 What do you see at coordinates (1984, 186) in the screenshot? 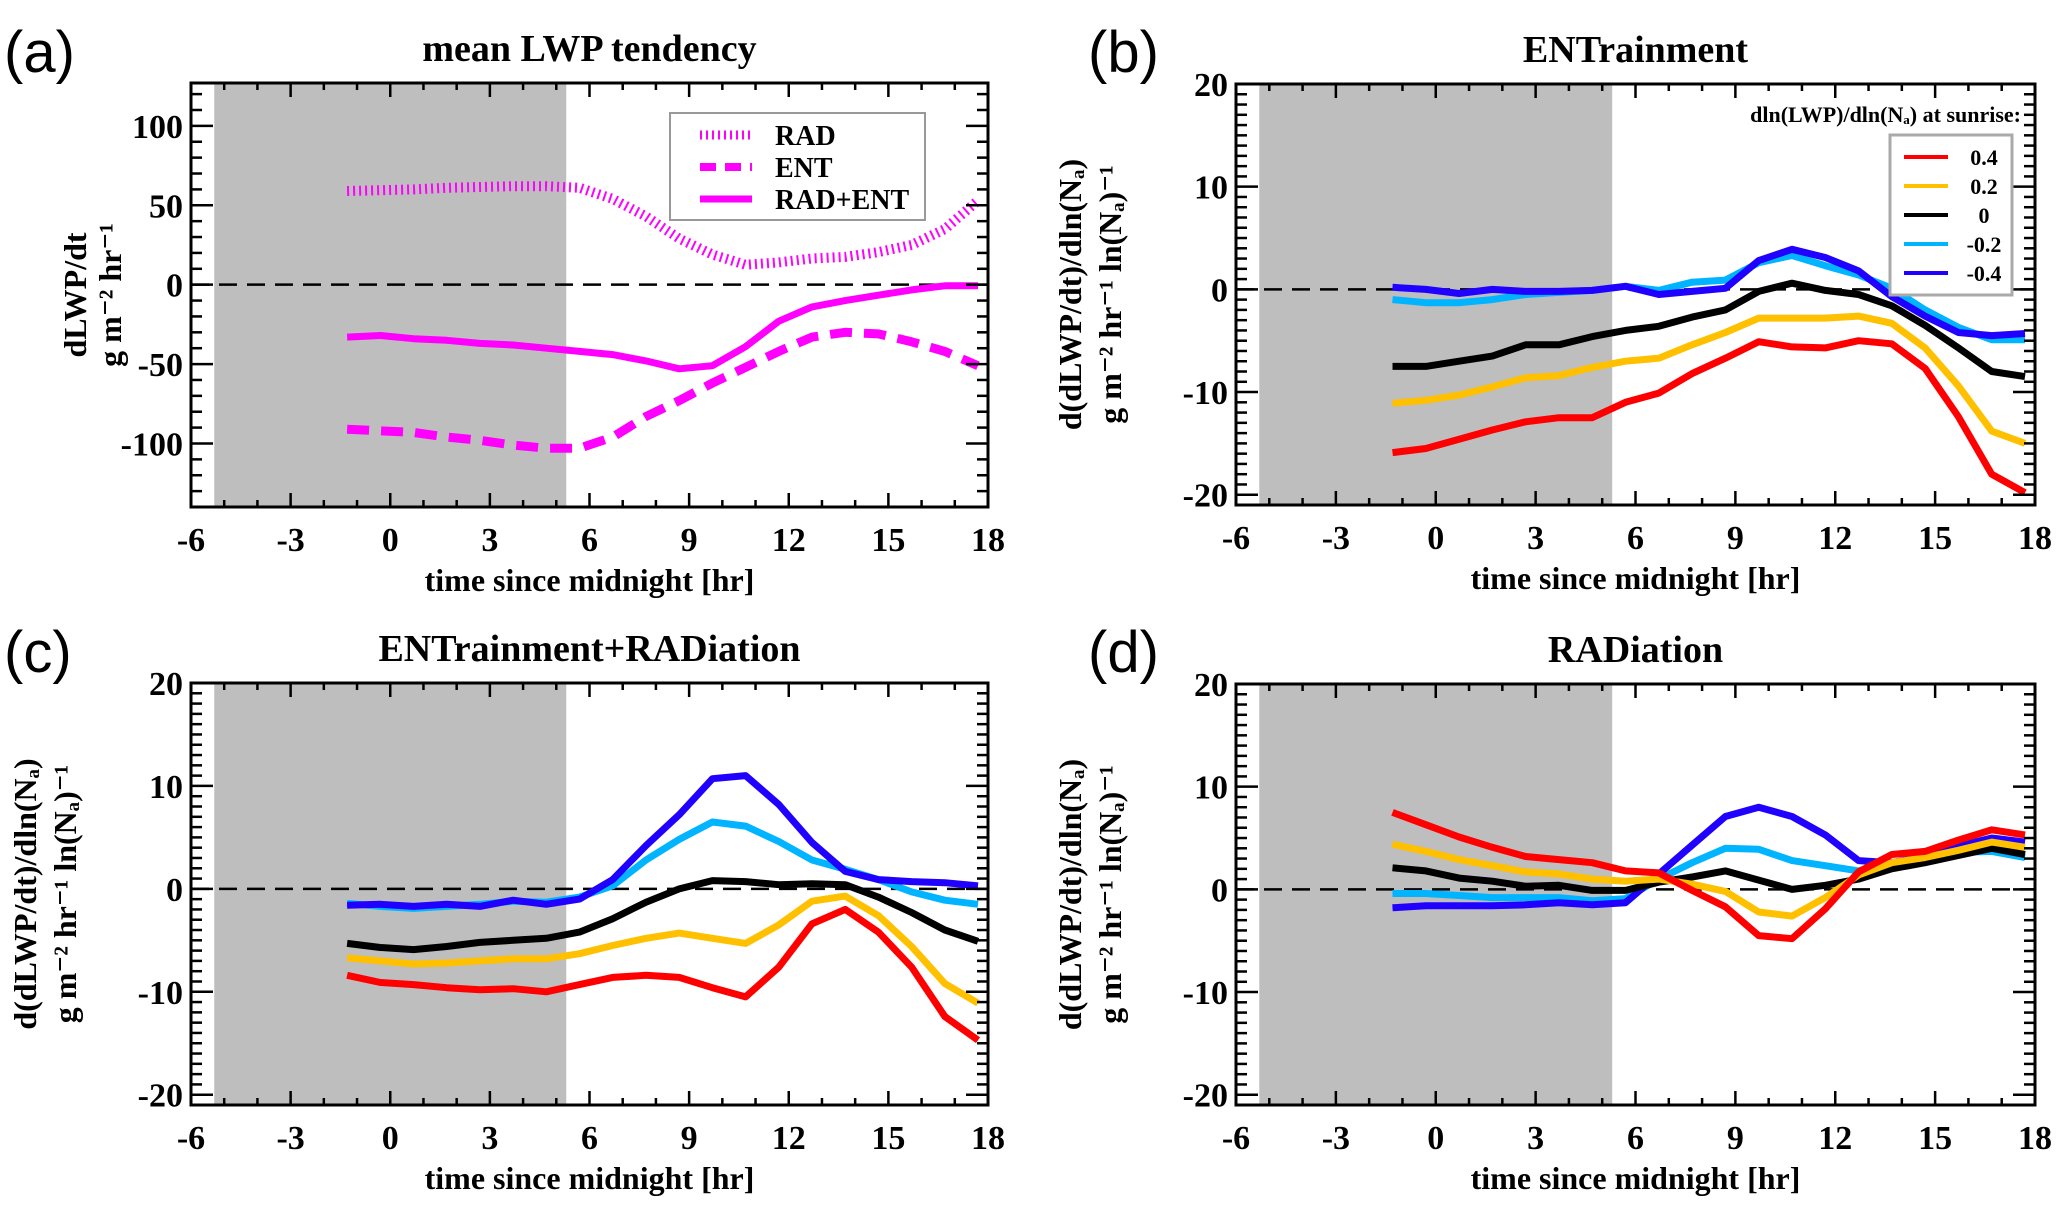
I see `legend-label: 0.2` at bounding box center [1984, 186].